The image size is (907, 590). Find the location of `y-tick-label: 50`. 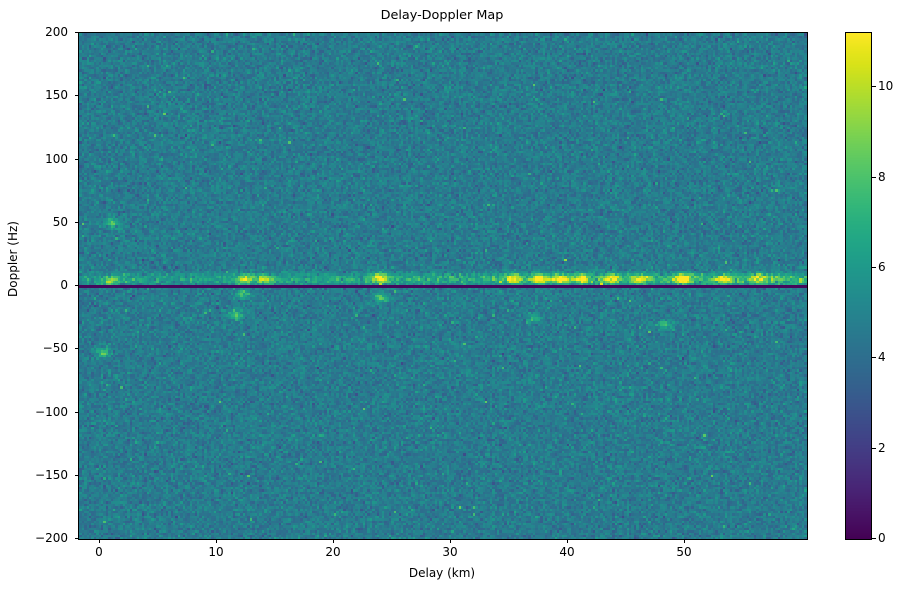

y-tick-label: 50 is located at coordinates (60, 222).